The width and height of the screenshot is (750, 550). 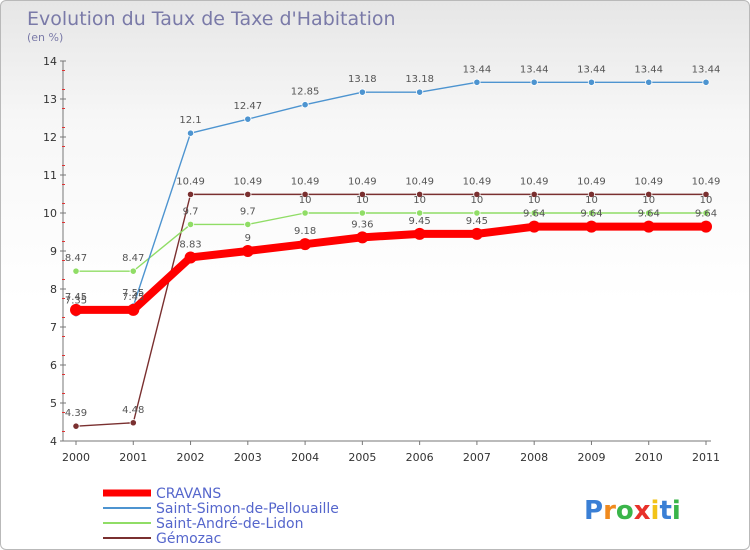 I want to click on y-tick-label: 8, so click(x=53, y=289).